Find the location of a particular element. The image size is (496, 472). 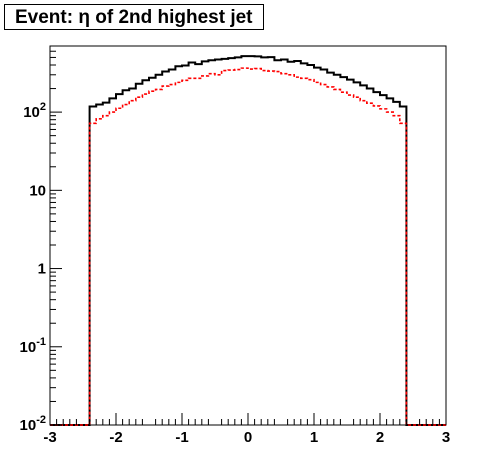

y-tick-label: 10 is located at coordinates (37, 190).